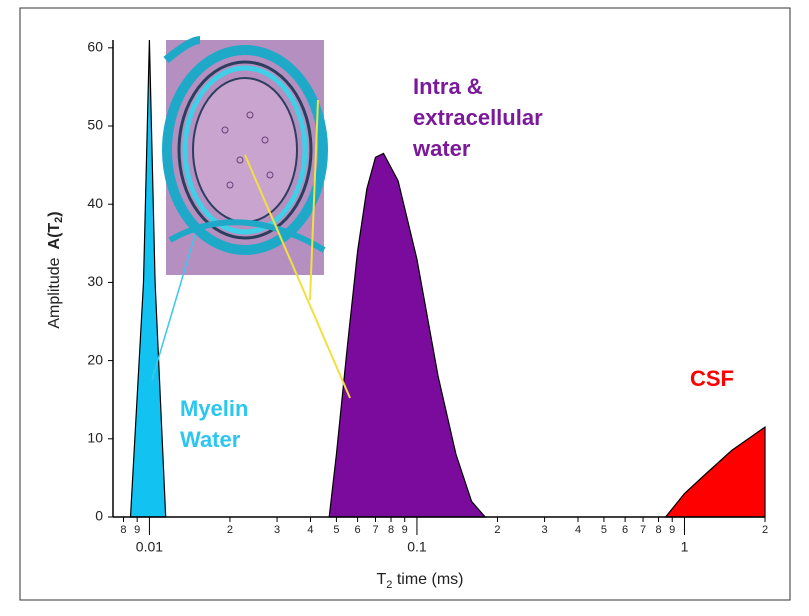  What do you see at coordinates (55, 269) in the screenshot?
I see `y-axis-label: AmplitudeA(T2)` at bounding box center [55, 269].